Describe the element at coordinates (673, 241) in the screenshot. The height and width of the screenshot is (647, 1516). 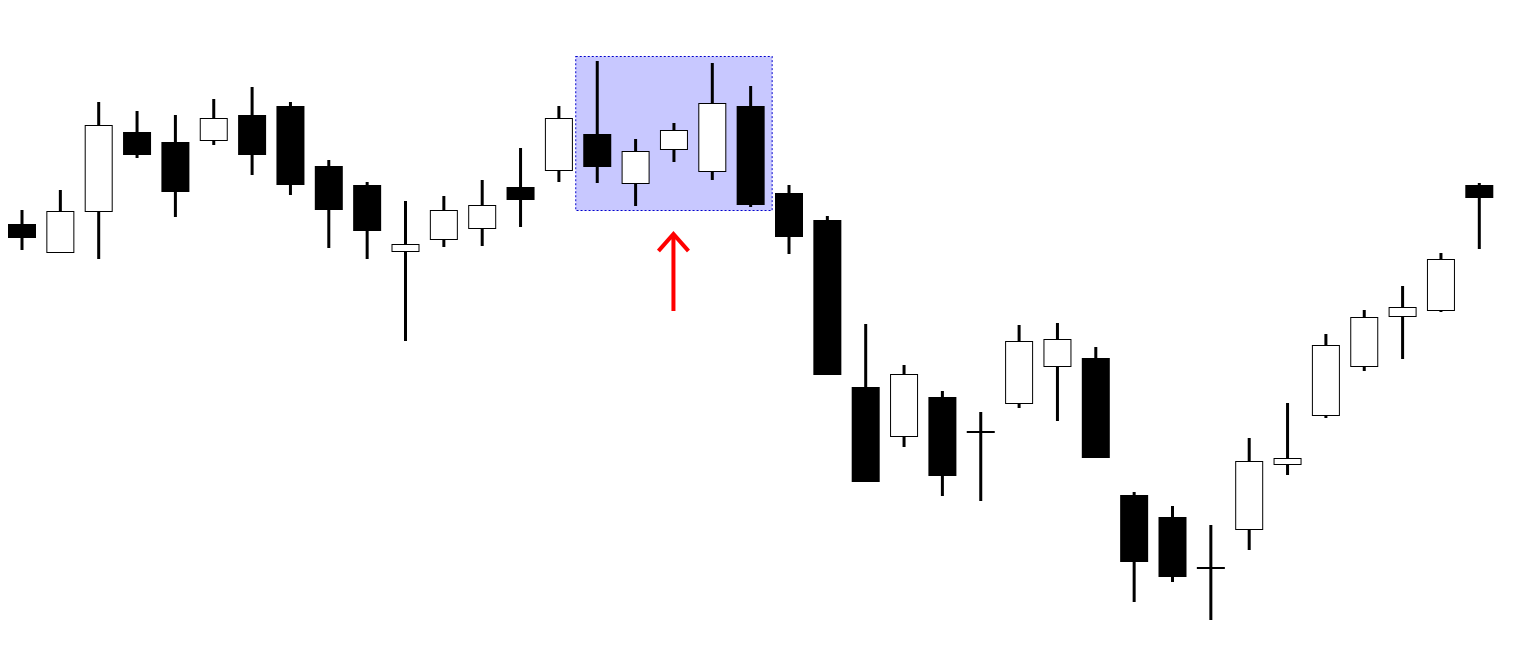
I see `arrow-head` at that location.